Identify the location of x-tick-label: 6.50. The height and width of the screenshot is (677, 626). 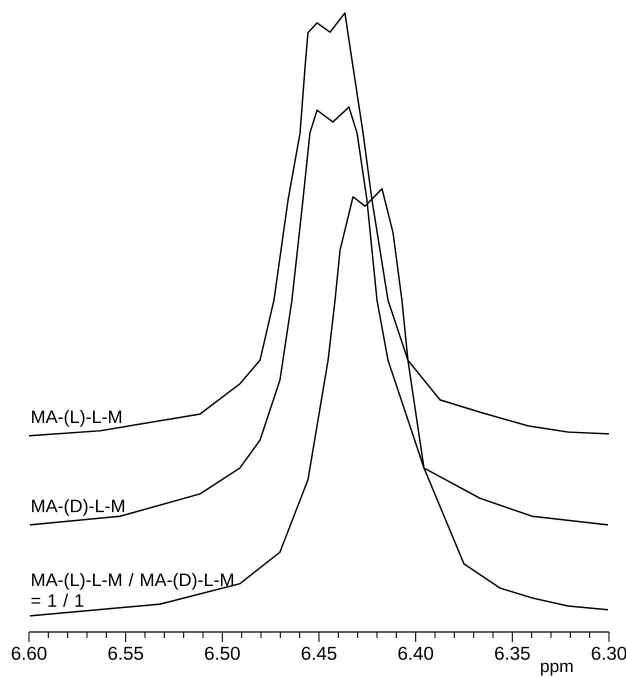
(222, 653).